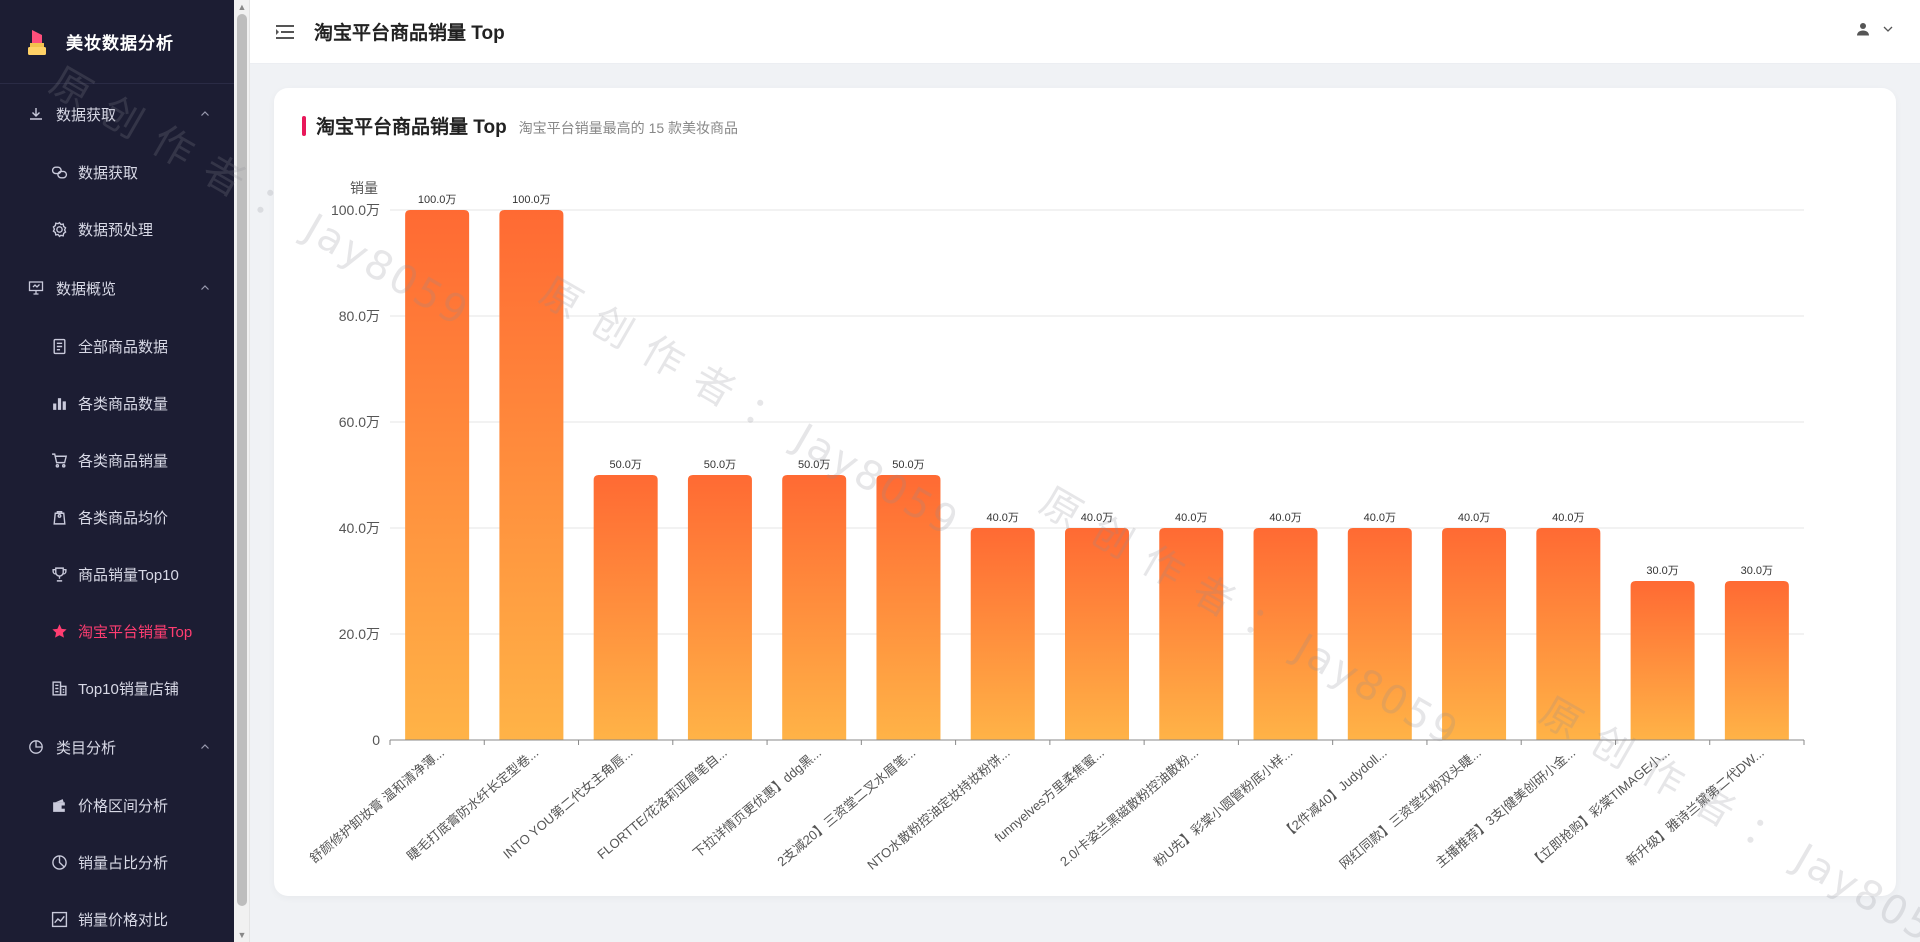 This screenshot has width=1920, height=942. What do you see at coordinates (304, 125) in the screenshot?
I see `title-accent-bar` at bounding box center [304, 125].